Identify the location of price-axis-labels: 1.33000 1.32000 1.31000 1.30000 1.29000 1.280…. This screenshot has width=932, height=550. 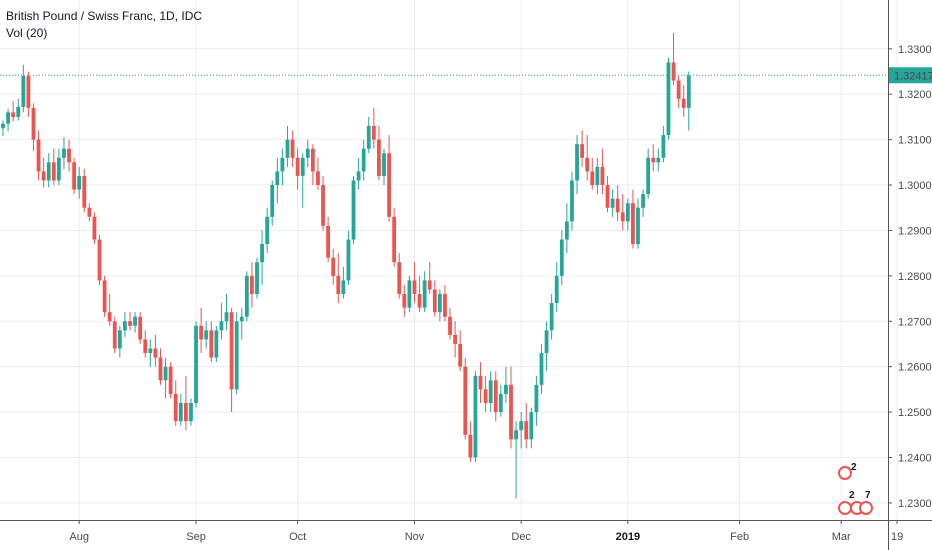
(910, 277).